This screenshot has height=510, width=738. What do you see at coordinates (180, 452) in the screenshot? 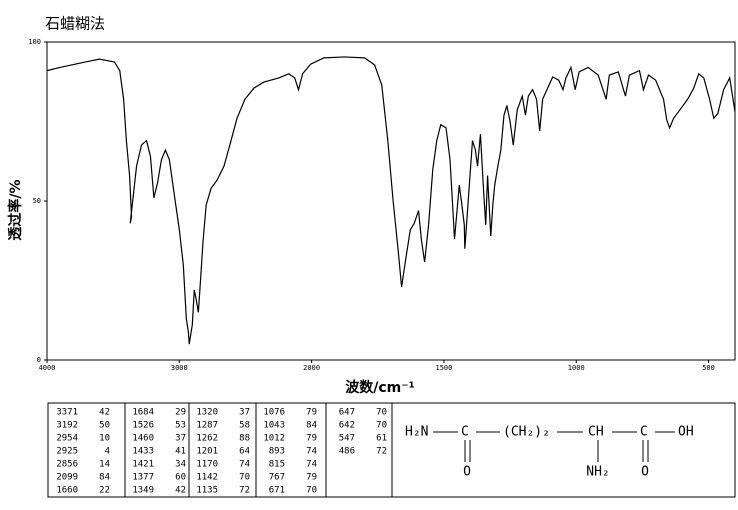
I see `peak-transmittance: 41` at bounding box center [180, 452].